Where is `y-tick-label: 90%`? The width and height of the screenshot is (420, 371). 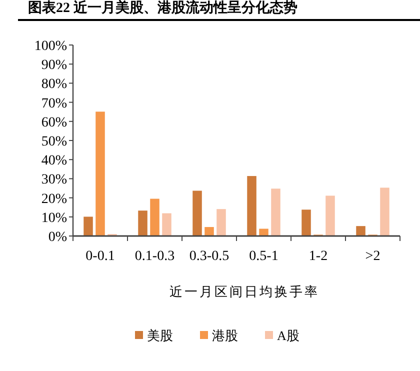 y-tick-label: 90% is located at coordinates (54, 66).